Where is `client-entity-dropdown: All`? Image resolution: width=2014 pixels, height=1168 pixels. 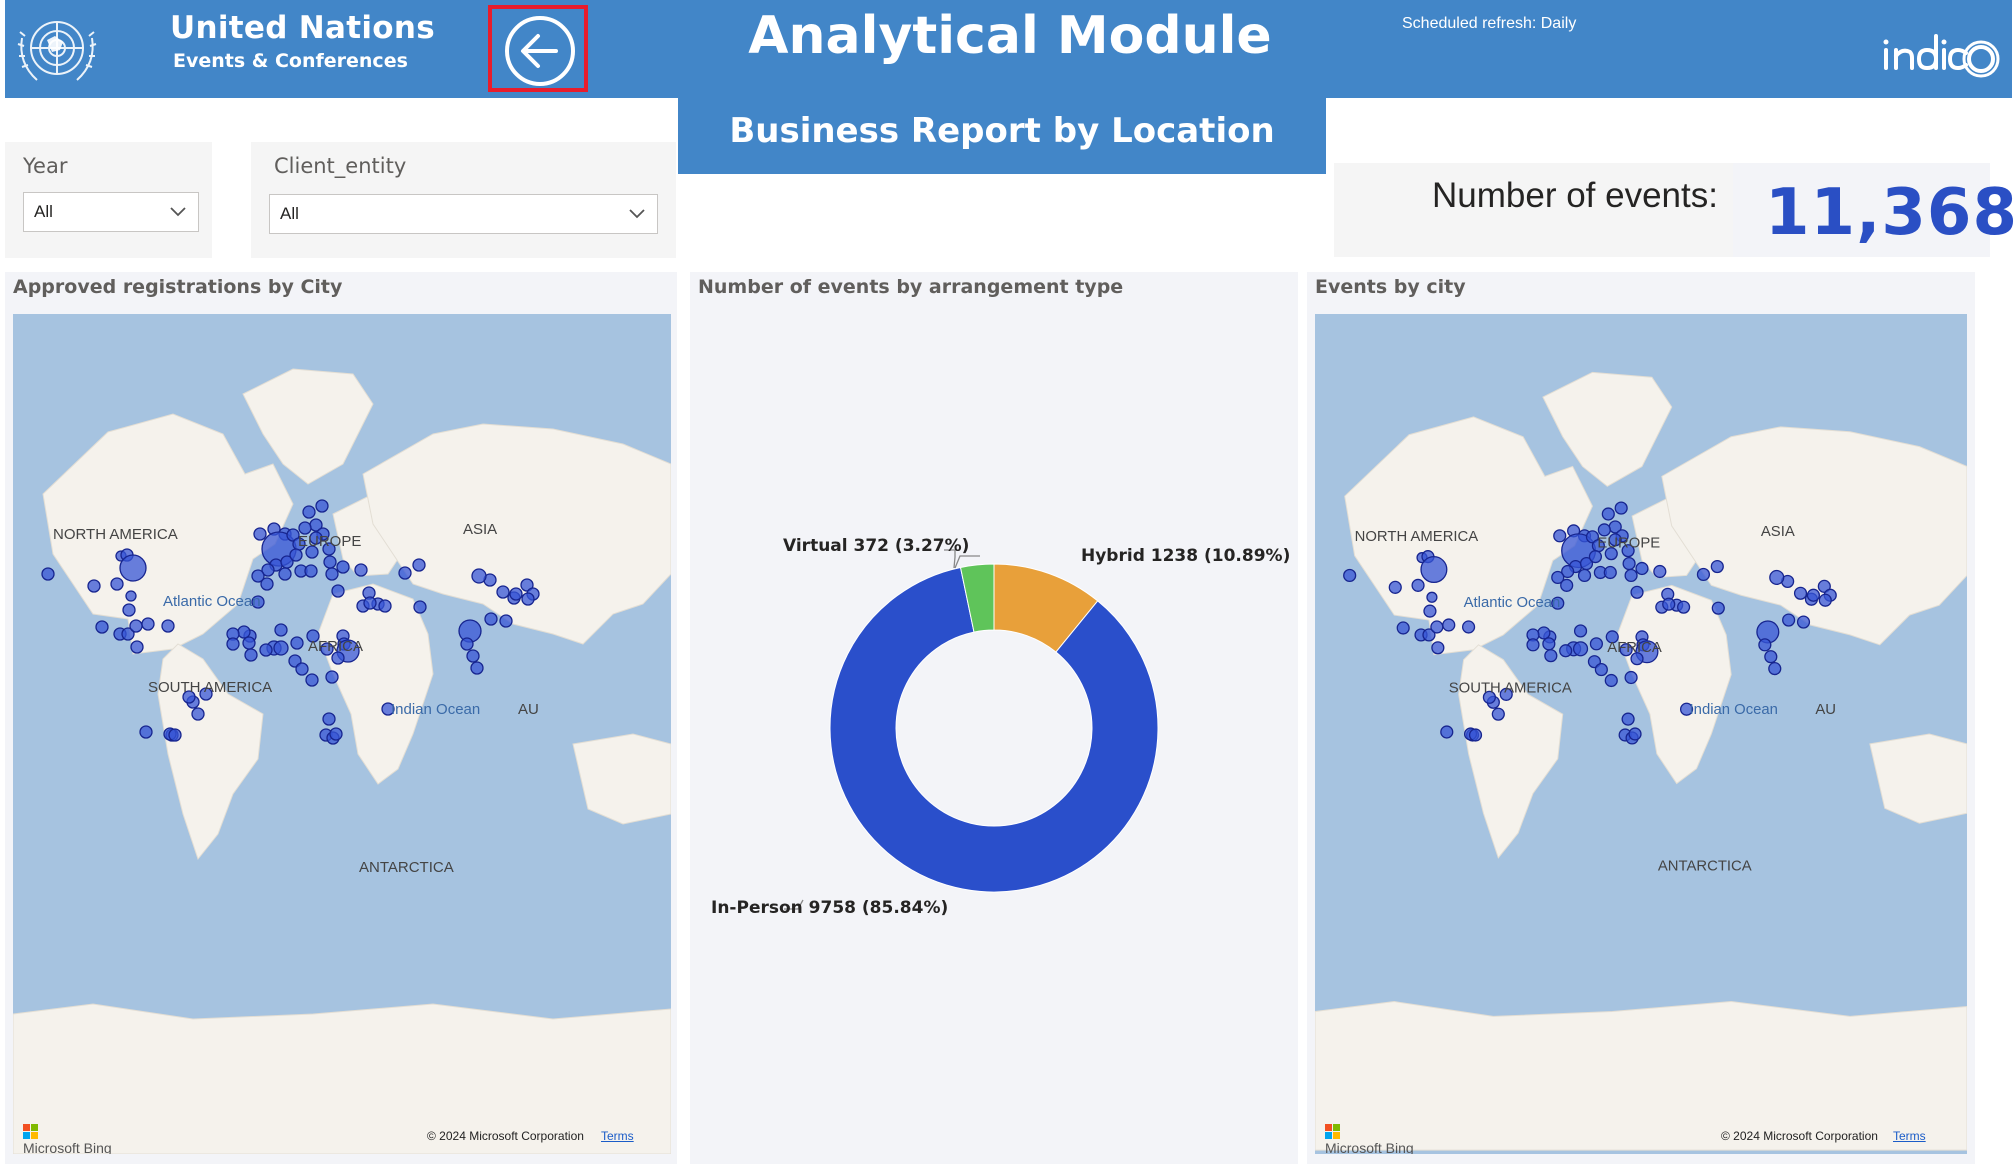 client-entity-dropdown: All is located at coordinates (463, 214).